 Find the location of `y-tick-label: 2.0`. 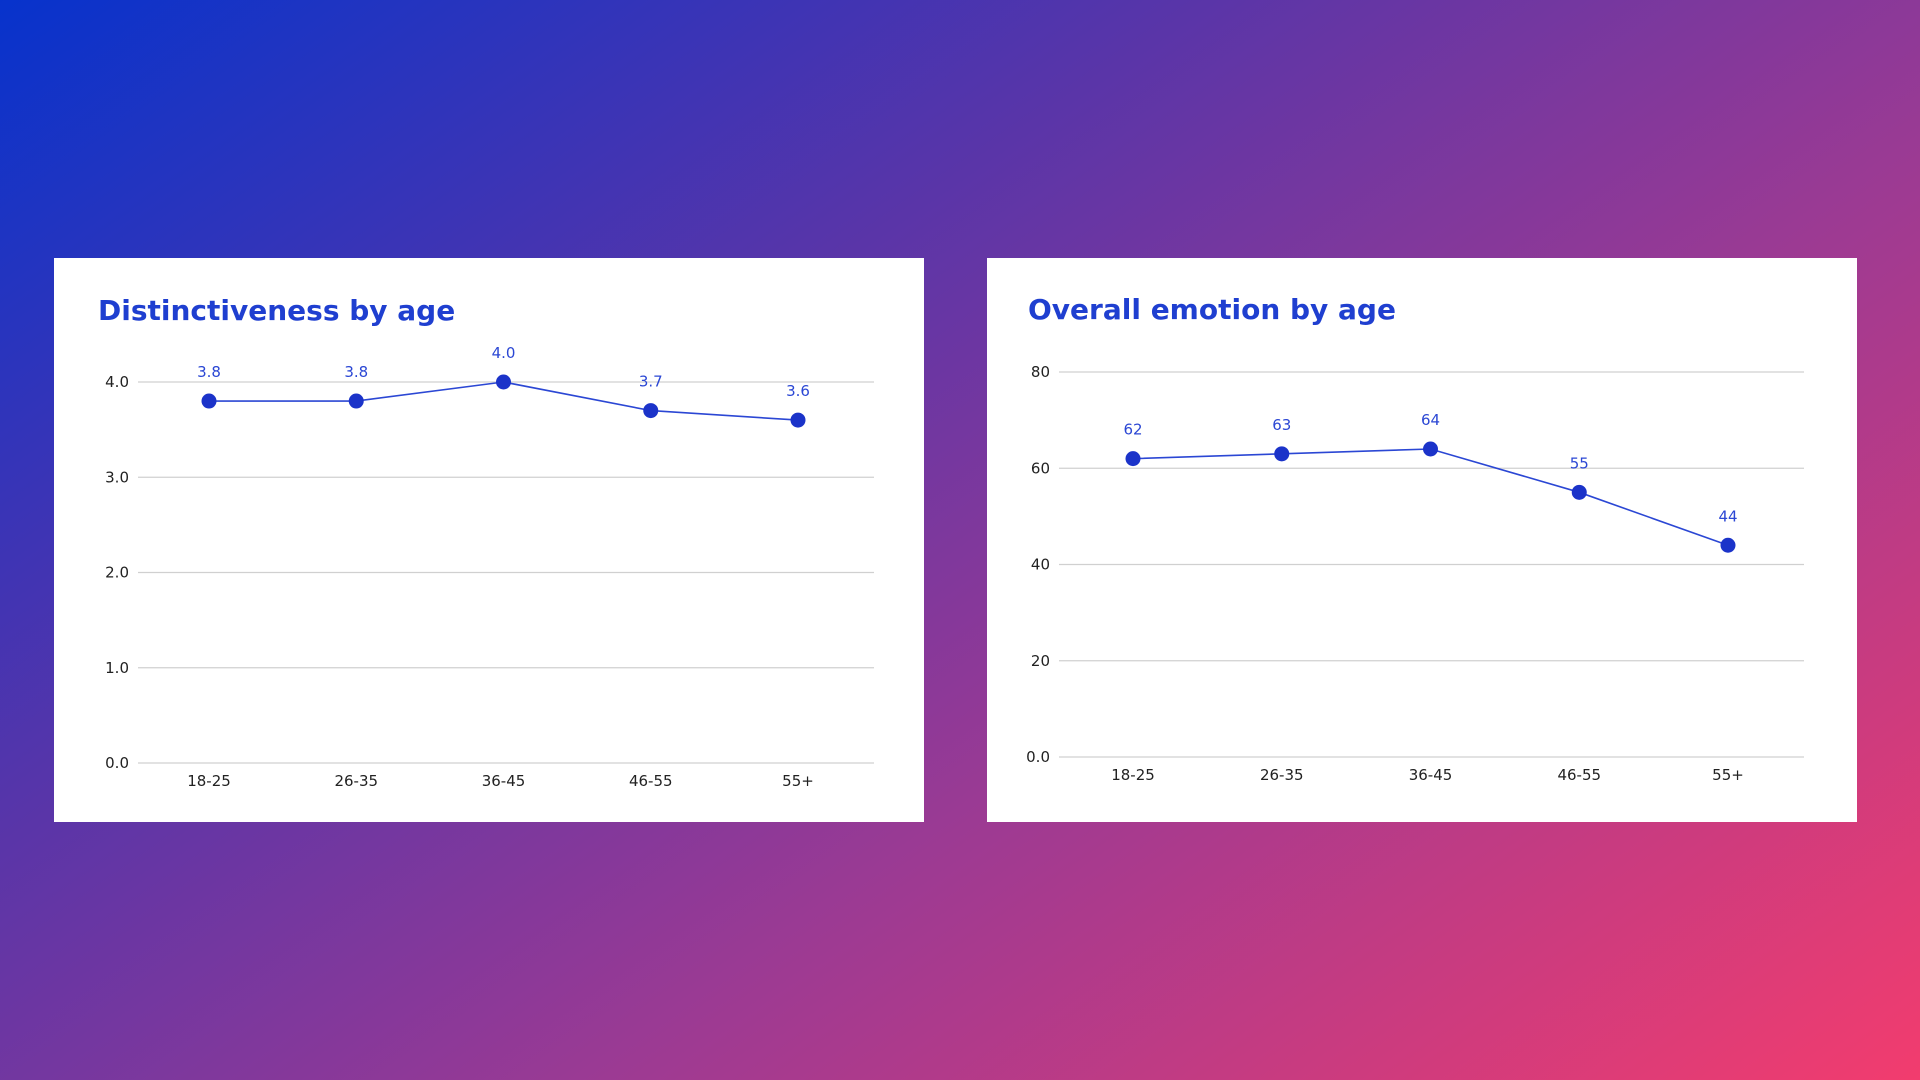

y-tick-label: 2.0 is located at coordinates (117, 573).